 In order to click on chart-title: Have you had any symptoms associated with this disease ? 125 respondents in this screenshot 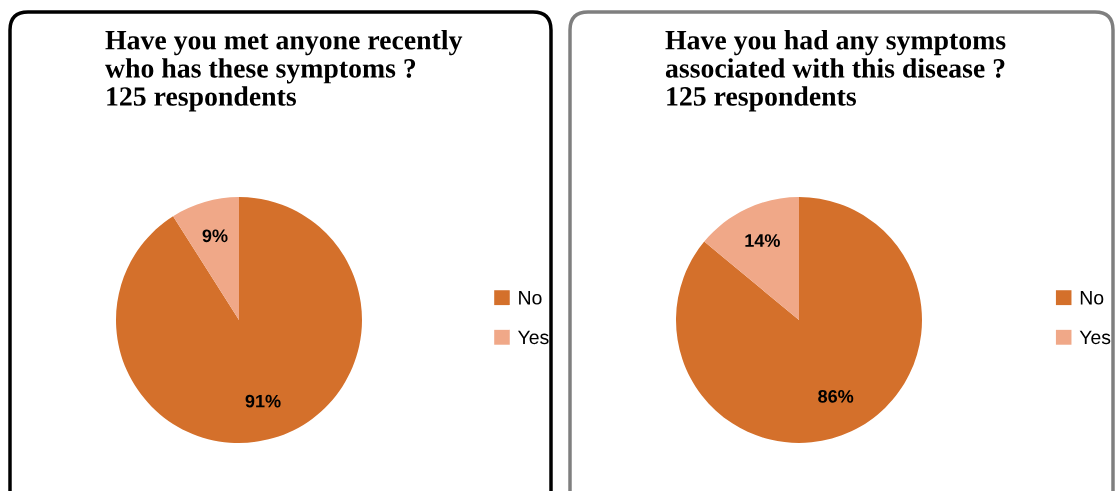, I will do `click(835, 71)`.